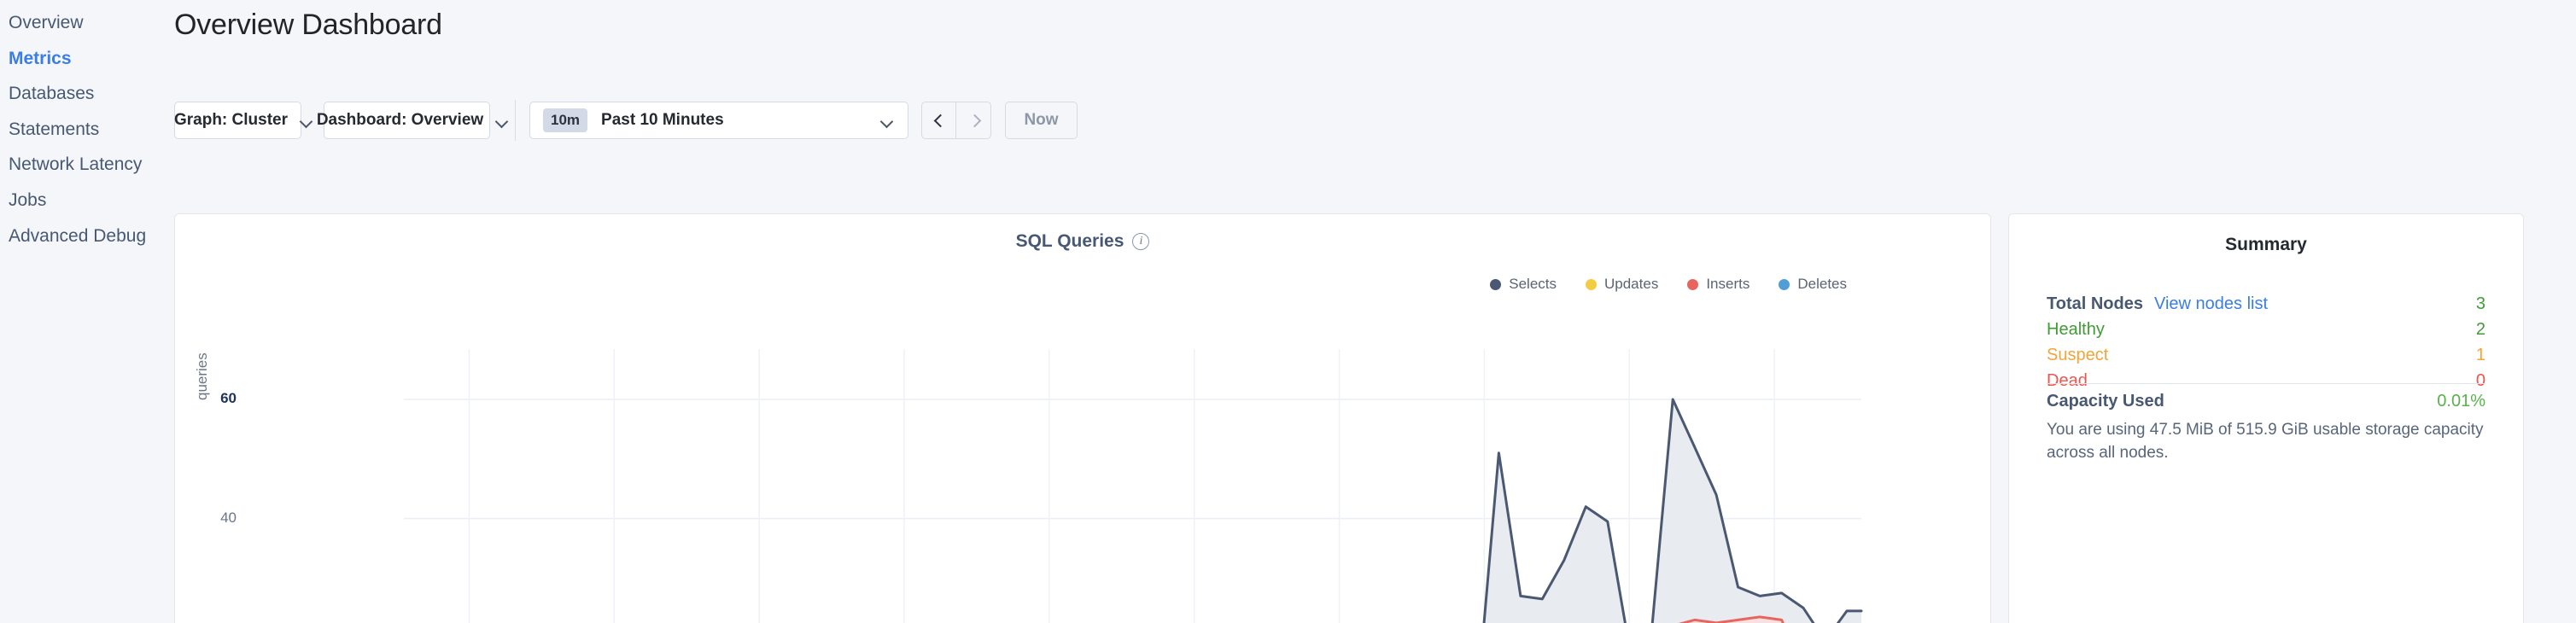  I want to click on sidebar-item-jobs: Jobs, so click(27, 200).